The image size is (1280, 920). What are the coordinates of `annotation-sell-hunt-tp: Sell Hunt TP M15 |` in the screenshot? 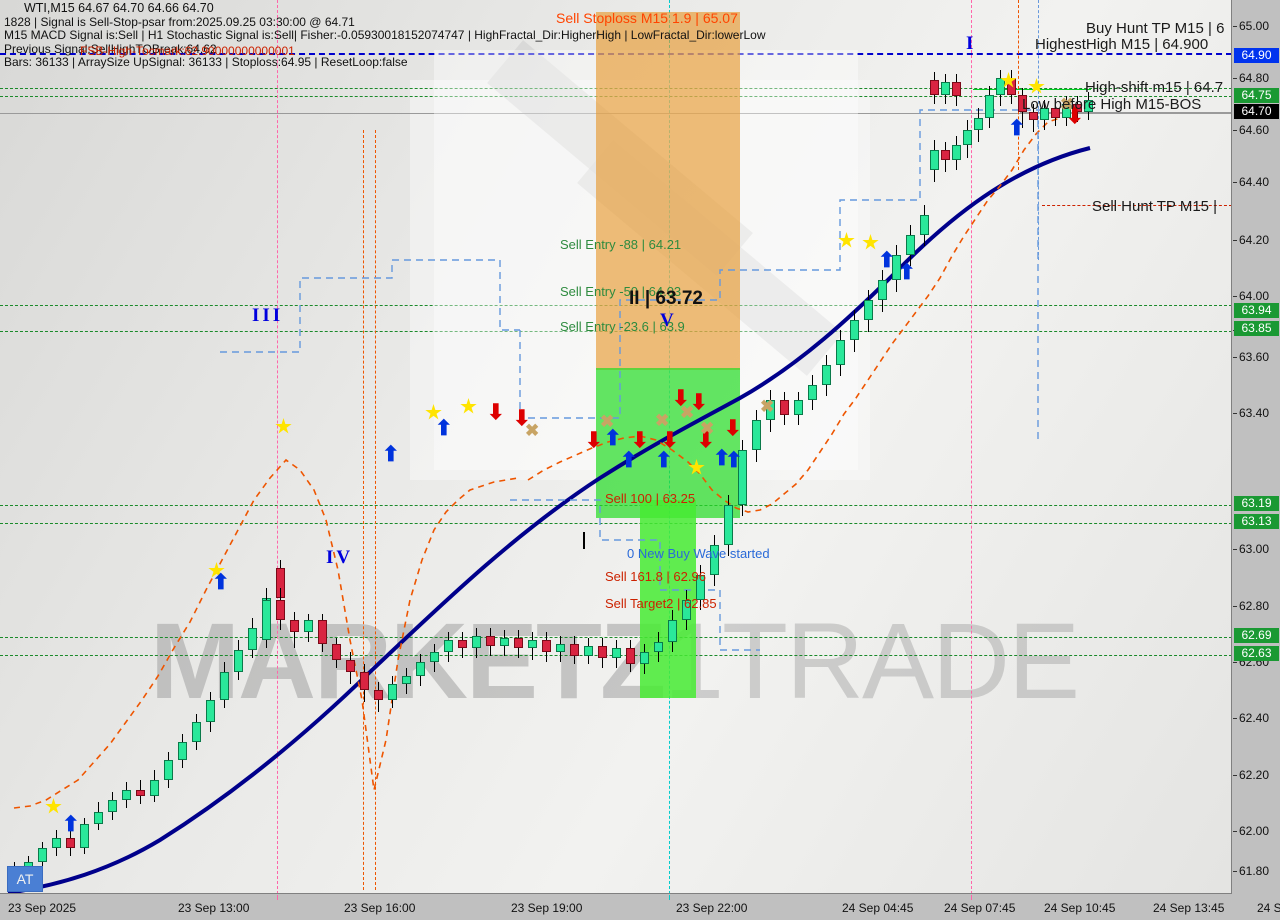 It's located at (1155, 206).